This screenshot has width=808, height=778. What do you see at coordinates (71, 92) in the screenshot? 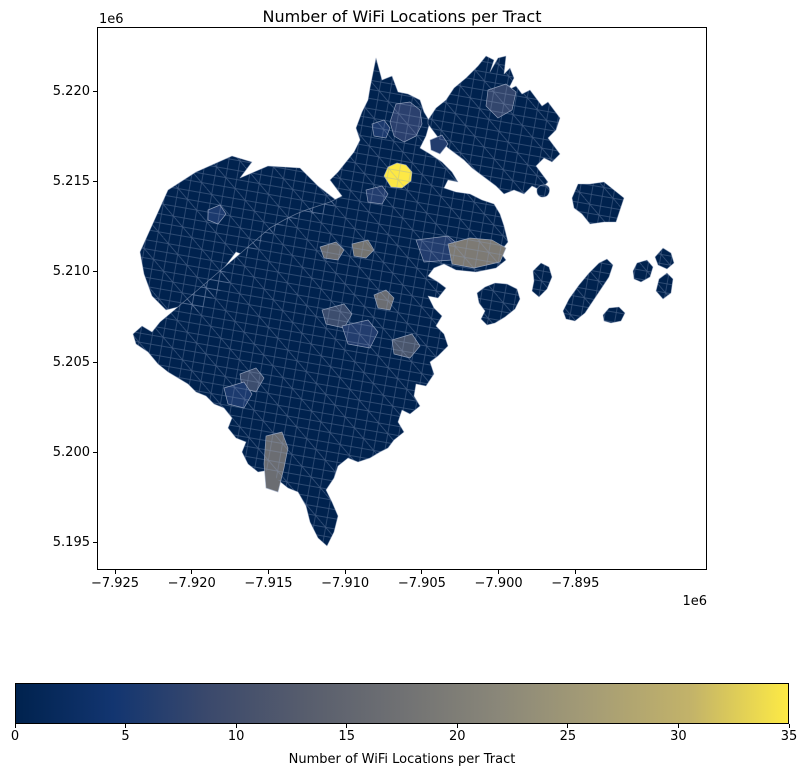
I see `y-tick-label: 5.220` at bounding box center [71, 92].